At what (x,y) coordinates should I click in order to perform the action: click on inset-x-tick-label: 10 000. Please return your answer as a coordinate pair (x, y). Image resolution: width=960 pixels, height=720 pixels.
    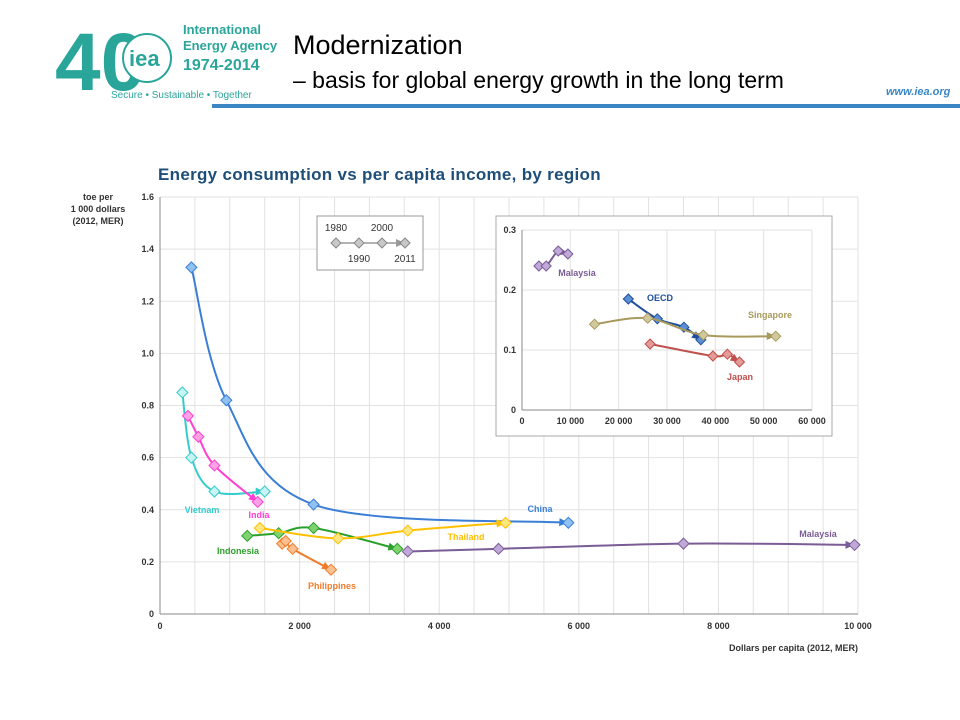
    Looking at the image, I should click on (571, 421).